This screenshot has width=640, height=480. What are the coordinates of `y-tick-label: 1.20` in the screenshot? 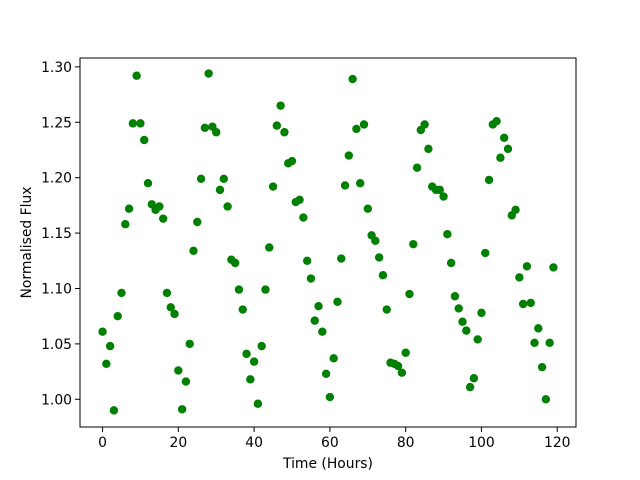 It's located at (56, 179).